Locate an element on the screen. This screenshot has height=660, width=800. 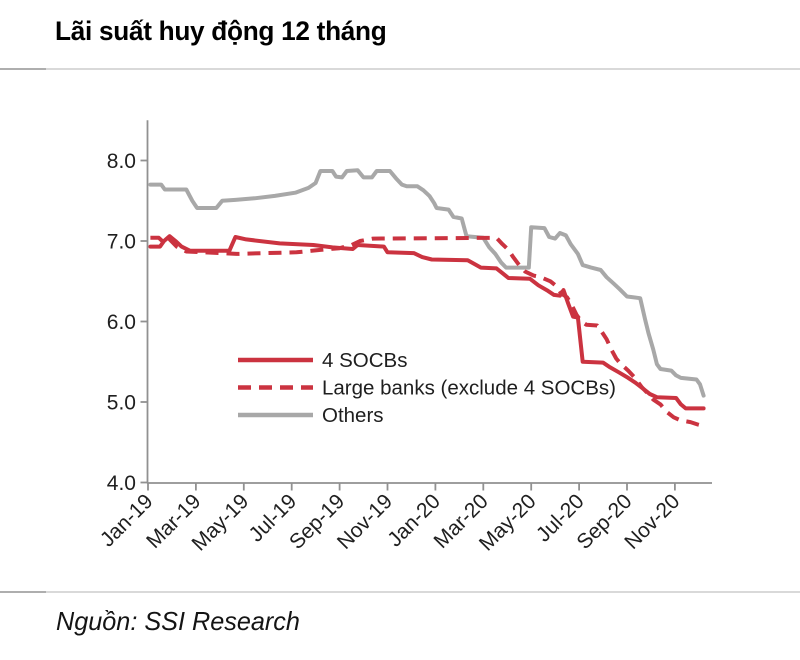
legend-label-3: Others is located at coordinates (353, 415).